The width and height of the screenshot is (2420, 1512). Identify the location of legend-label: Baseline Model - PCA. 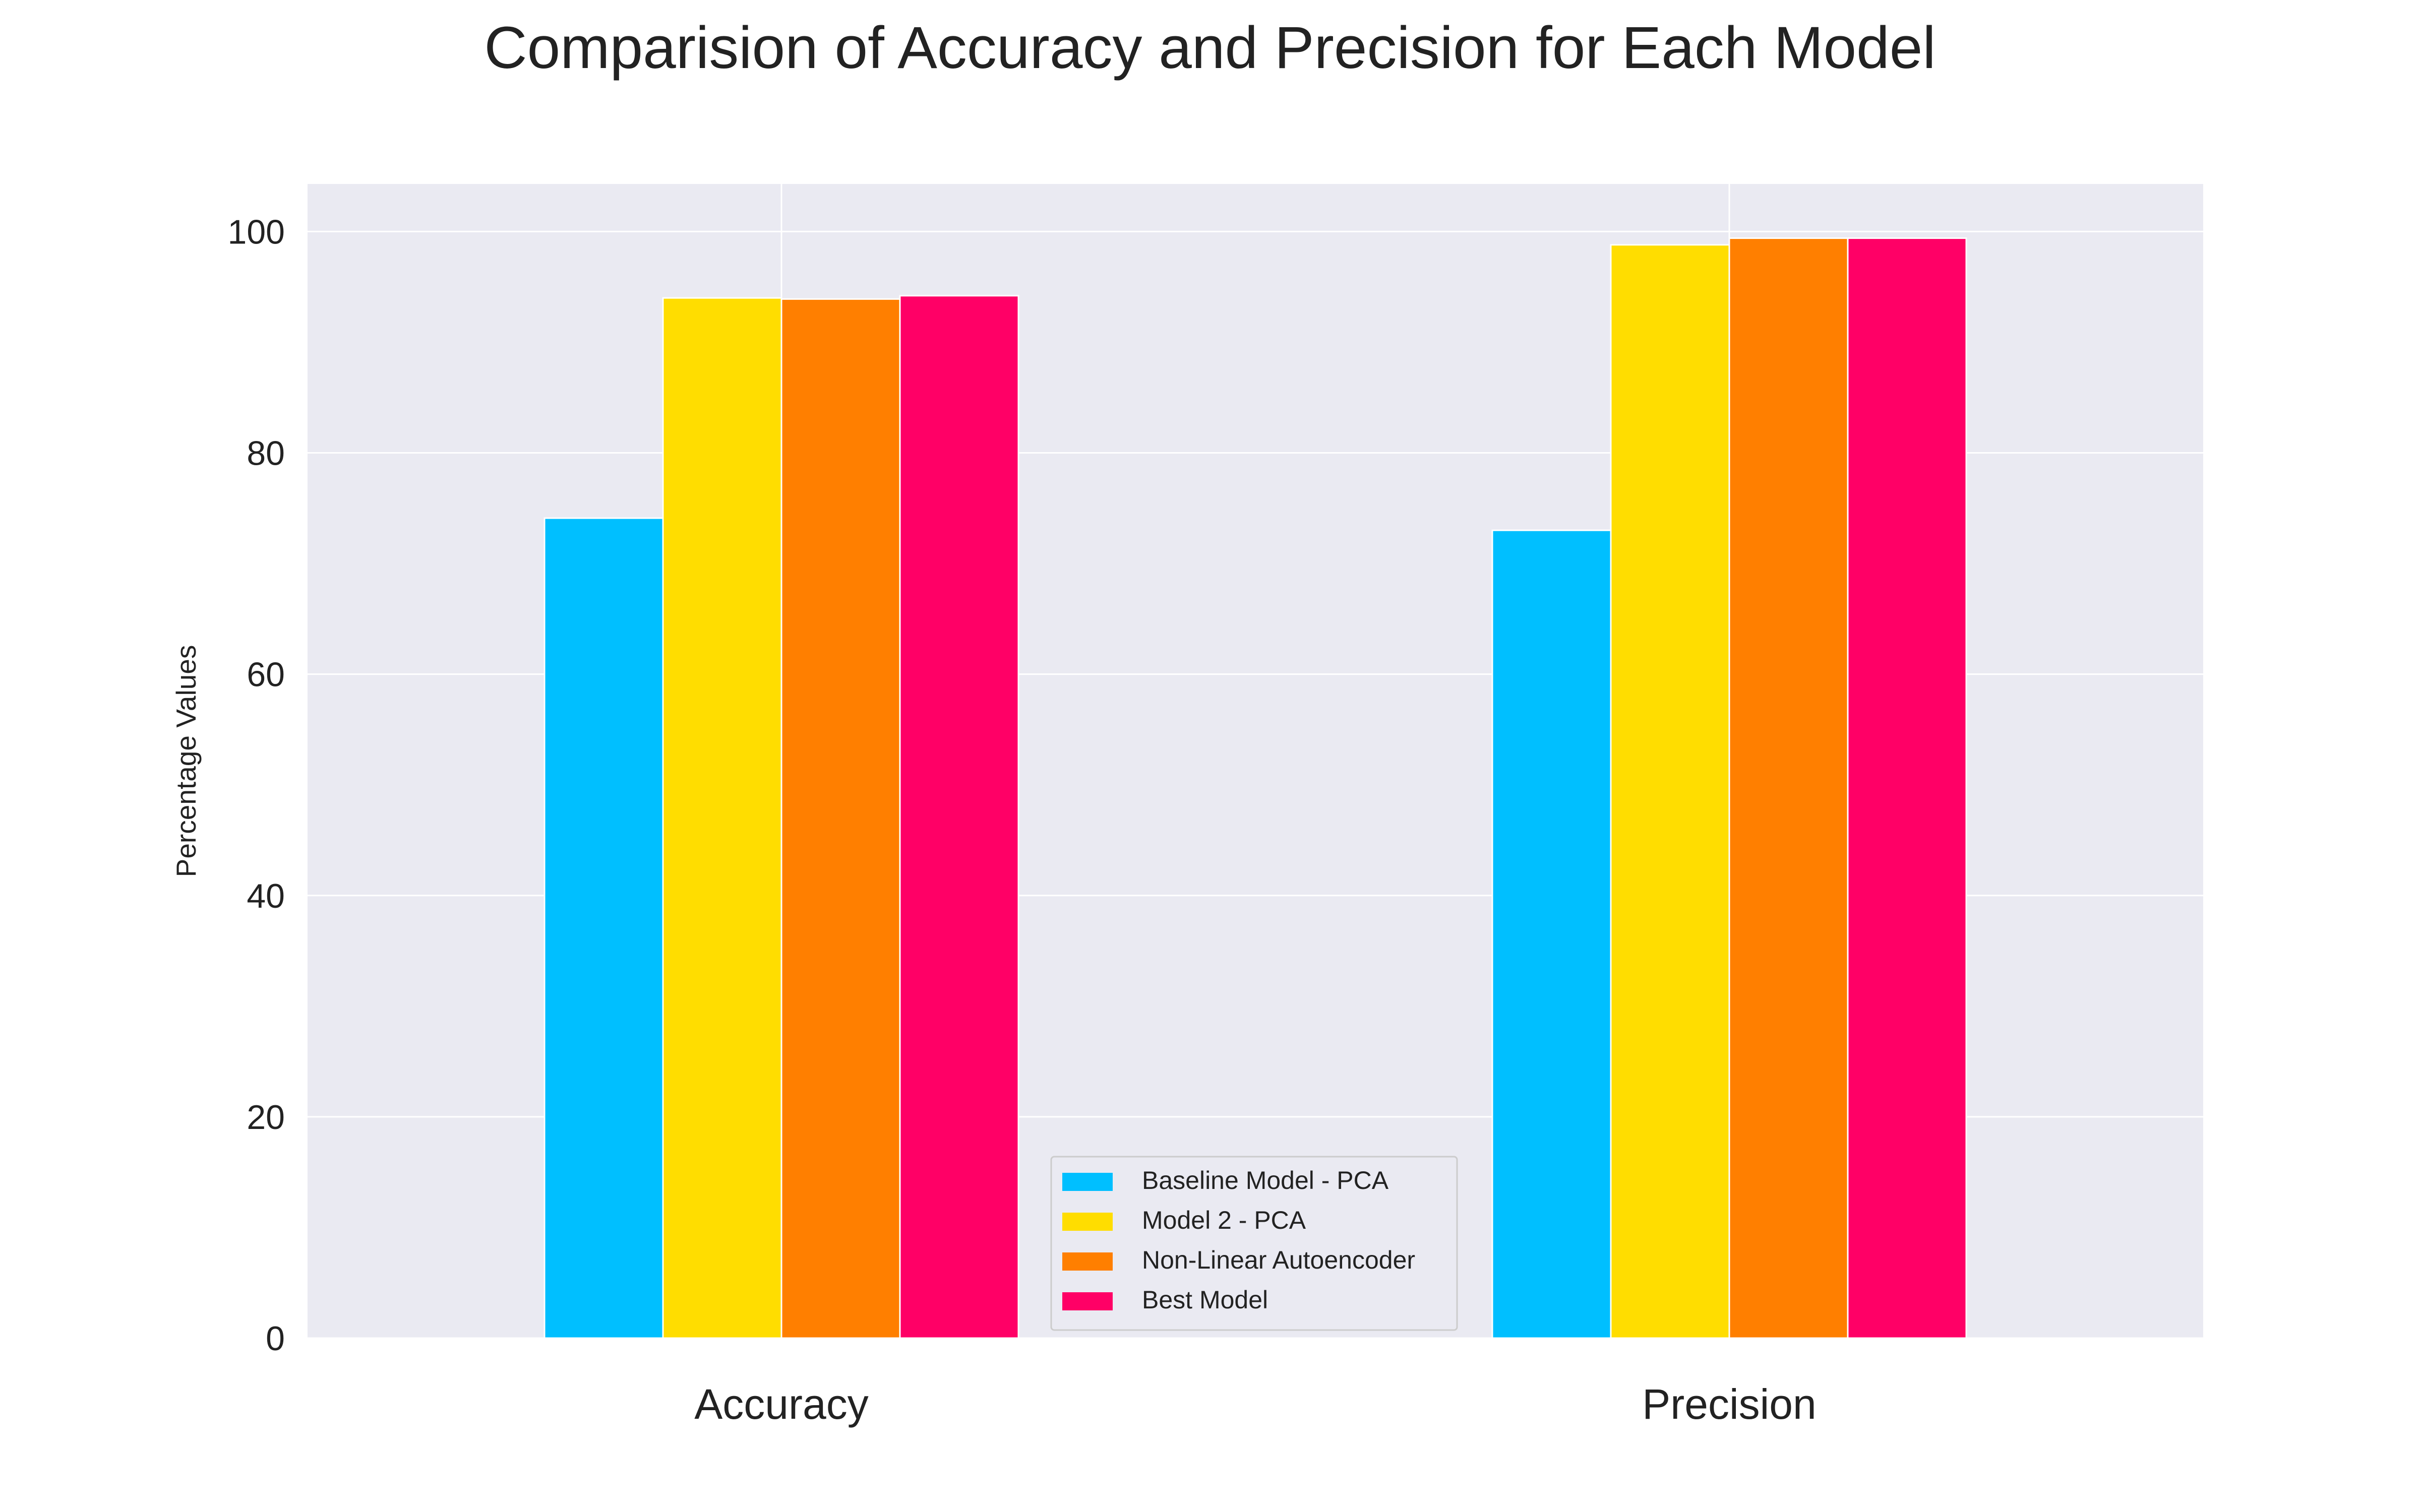
(1265, 1180).